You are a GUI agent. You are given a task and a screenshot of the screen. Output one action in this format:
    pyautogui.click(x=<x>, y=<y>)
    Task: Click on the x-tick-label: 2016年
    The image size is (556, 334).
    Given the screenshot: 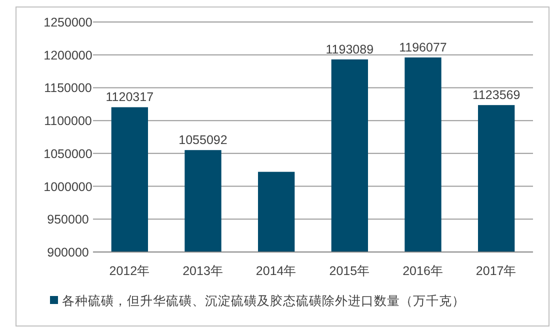 What is the action you would take?
    pyautogui.click(x=423, y=271)
    